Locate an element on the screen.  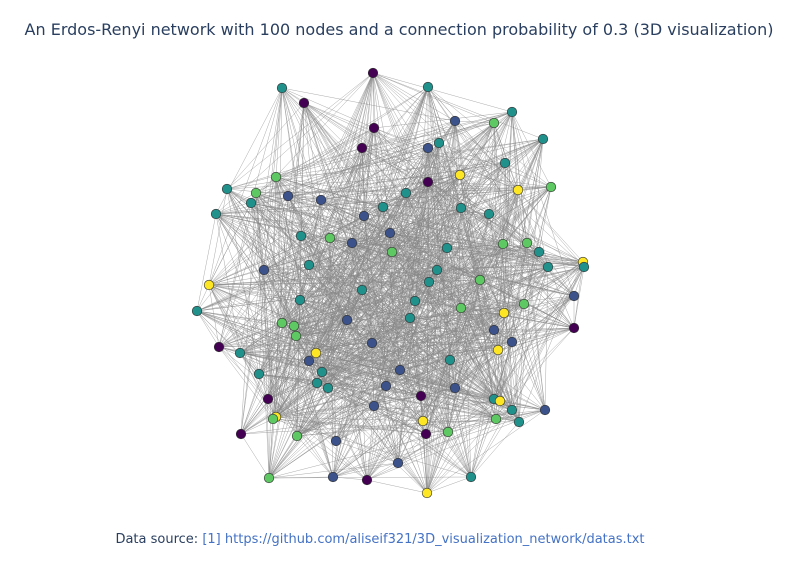
network-edge is located at coordinates (520, 414).